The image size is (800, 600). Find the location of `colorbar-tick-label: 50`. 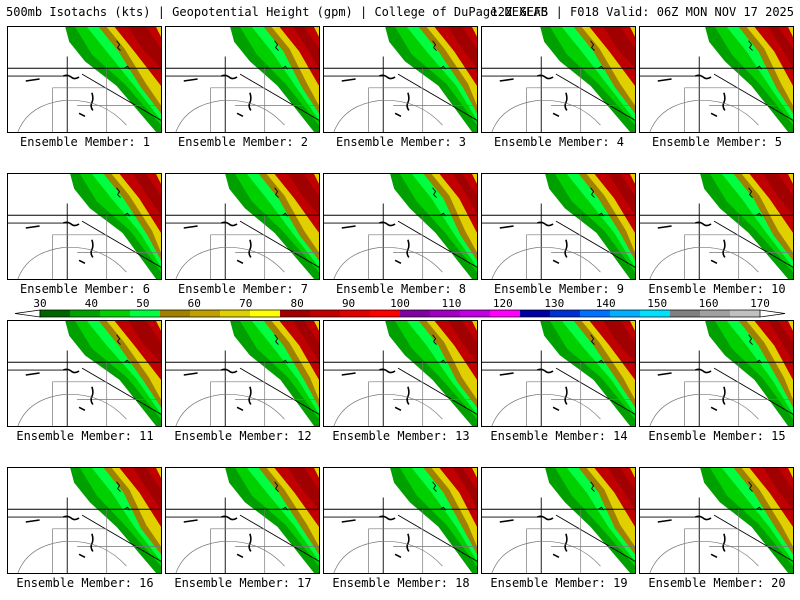

colorbar-tick-label: 50 is located at coordinates (142, 303).